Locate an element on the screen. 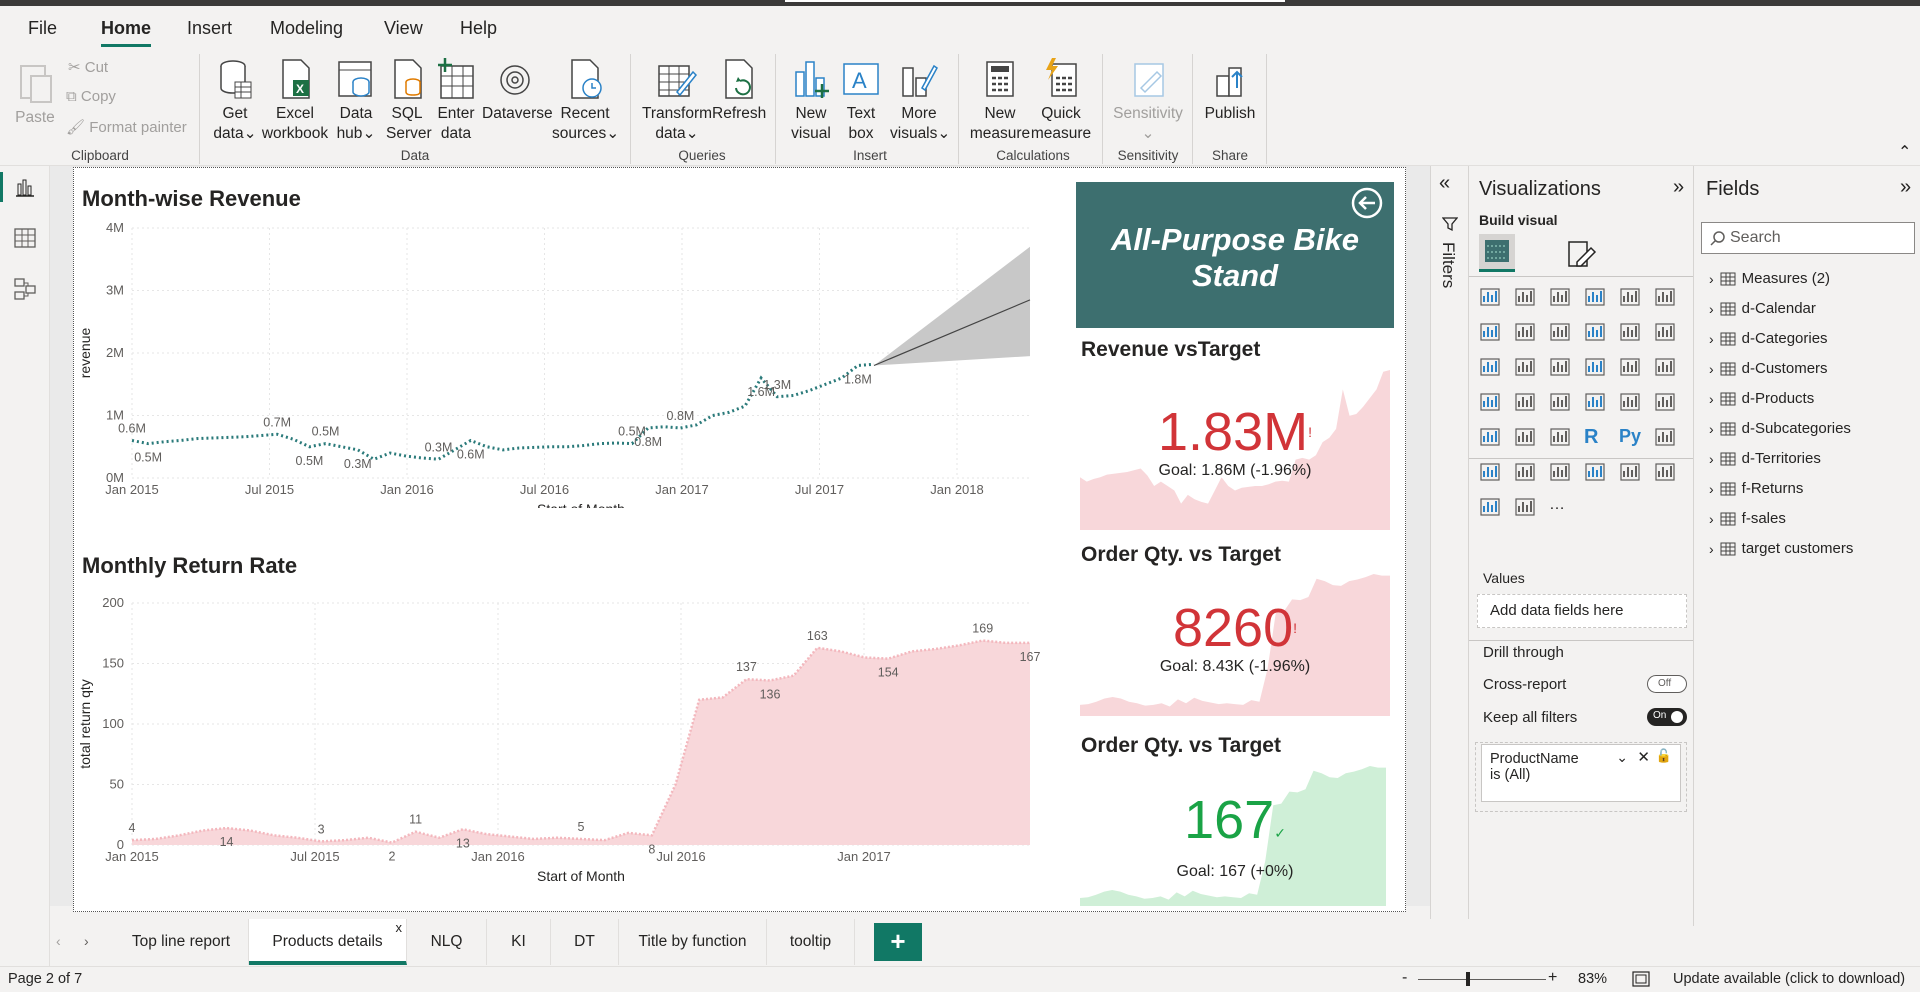 This screenshot has width=1920, height=992. more-visuals-button: More visuals⌄ is located at coordinates (920, 101).